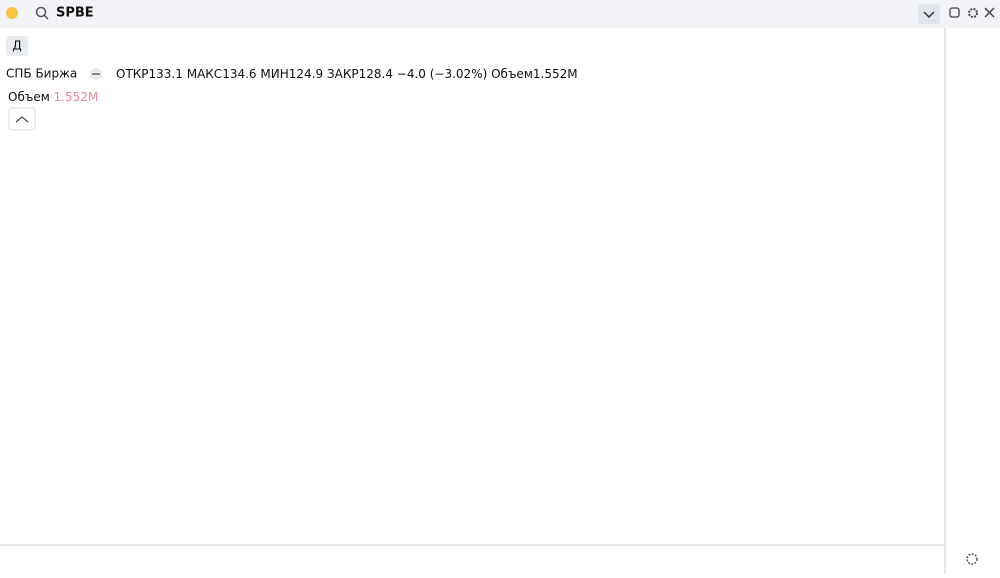 The width and height of the screenshot is (1000, 578). I want to click on legend-change: −4.0 (−3.02%), so click(442, 74).